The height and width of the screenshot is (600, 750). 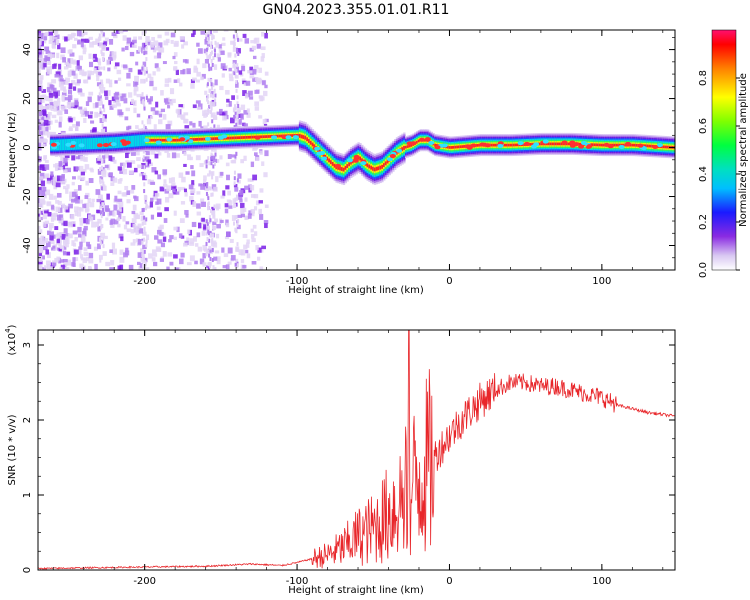 What do you see at coordinates (356, 10) in the screenshot?
I see `figure-title: GN04.2023.355.01.01.R11` at bounding box center [356, 10].